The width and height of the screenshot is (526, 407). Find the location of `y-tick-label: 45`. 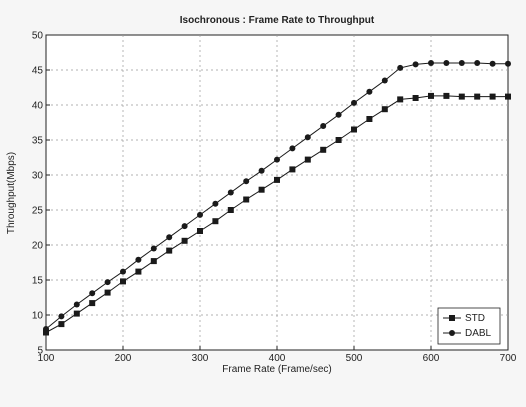

y-tick-label: 45 is located at coordinates (38, 71).